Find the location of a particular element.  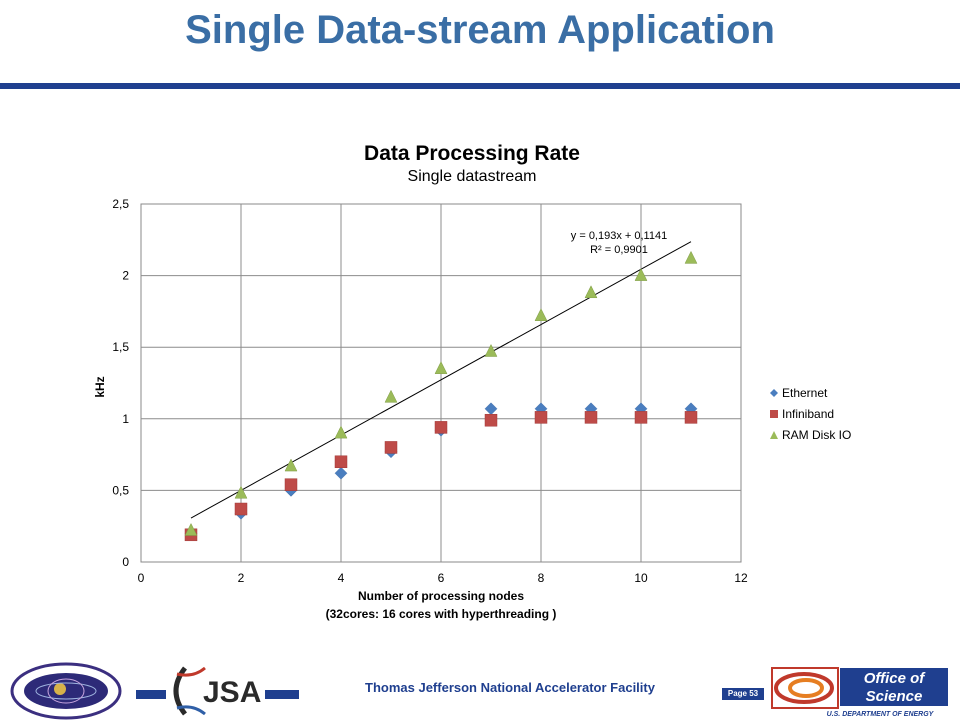

legend-label-ramdisk: RAM Disk IO is located at coordinates (817, 434).